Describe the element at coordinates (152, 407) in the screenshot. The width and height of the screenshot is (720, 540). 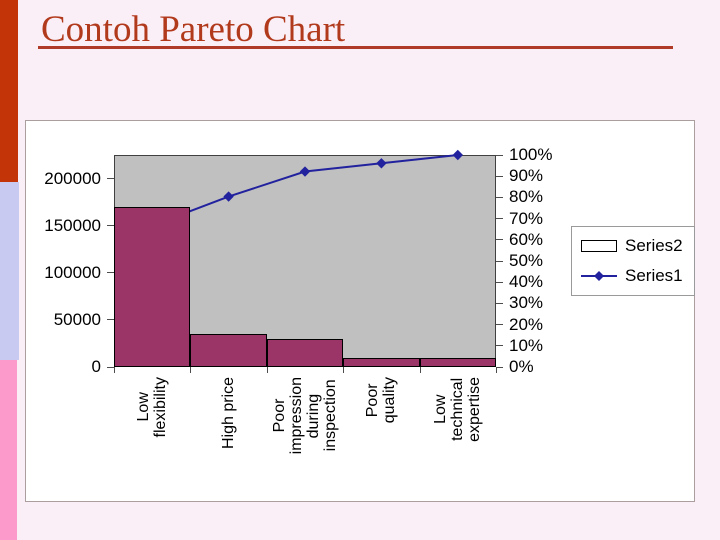
I see `category-text: Low flexibility` at that location.